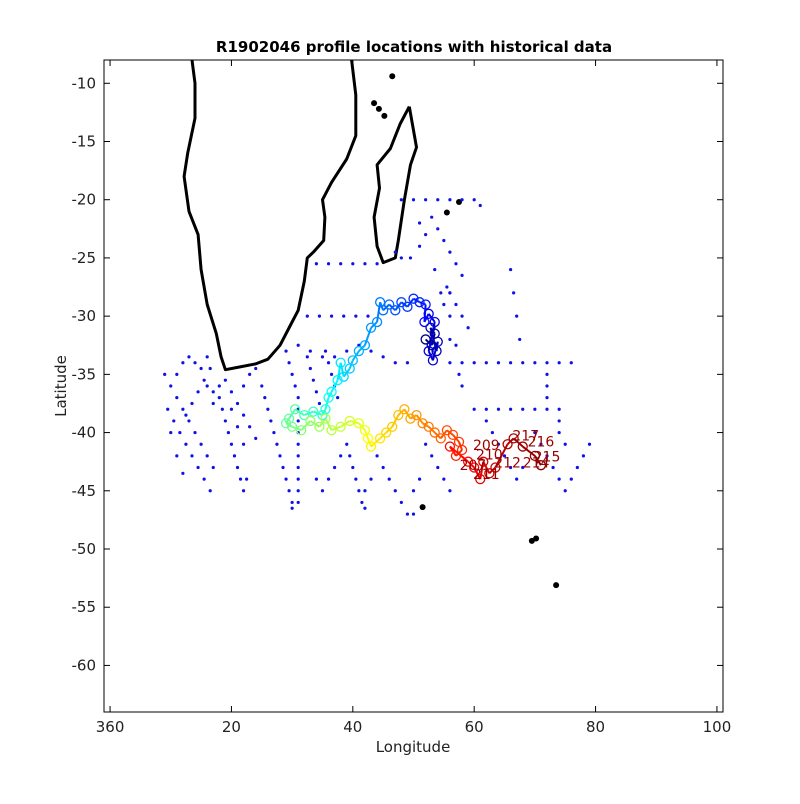 This screenshot has height=804, width=800. What do you see at coordinates (84, 200) in the screenshot?
I see `y-tick-label: -20` at bounding box center [84, 200].